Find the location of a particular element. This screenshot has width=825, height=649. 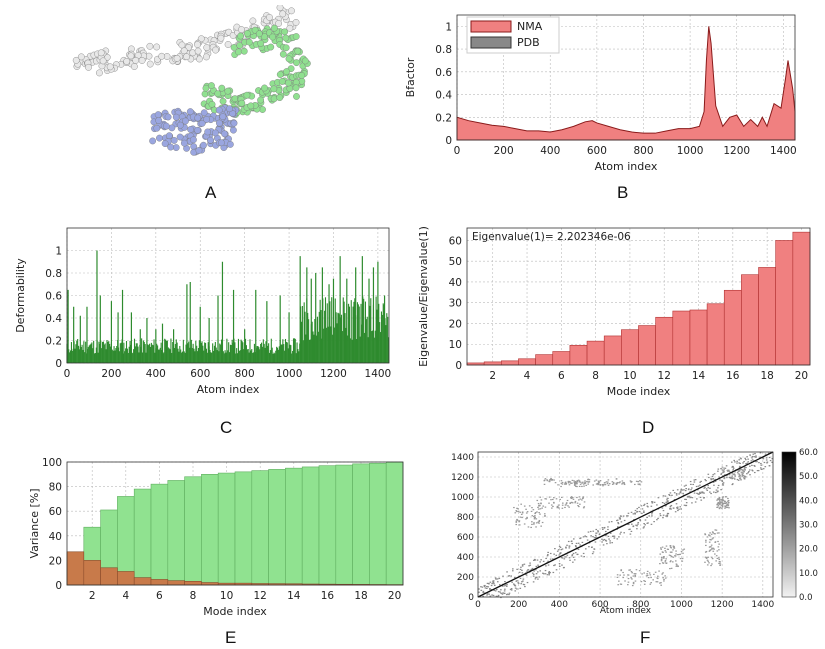

x-tick-label: 0 is located at coordinates (67, 374).